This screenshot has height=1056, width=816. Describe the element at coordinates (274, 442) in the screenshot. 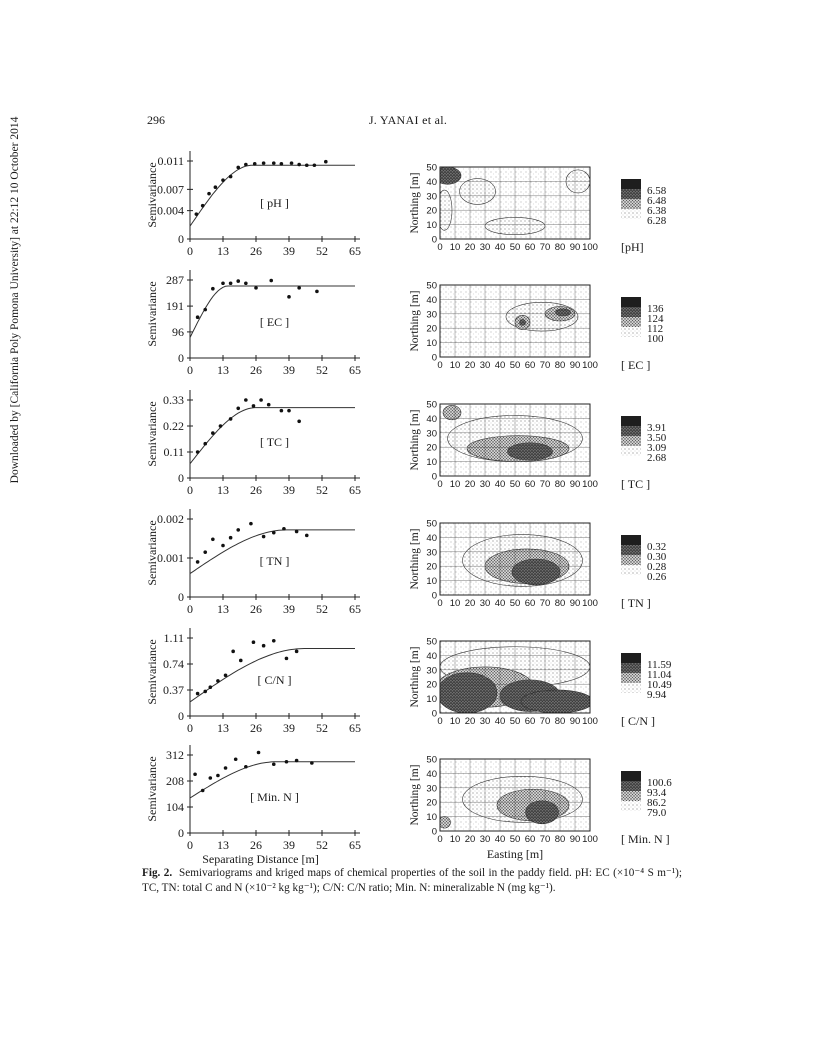

I see `panel-label: [ TC ]` at that location.